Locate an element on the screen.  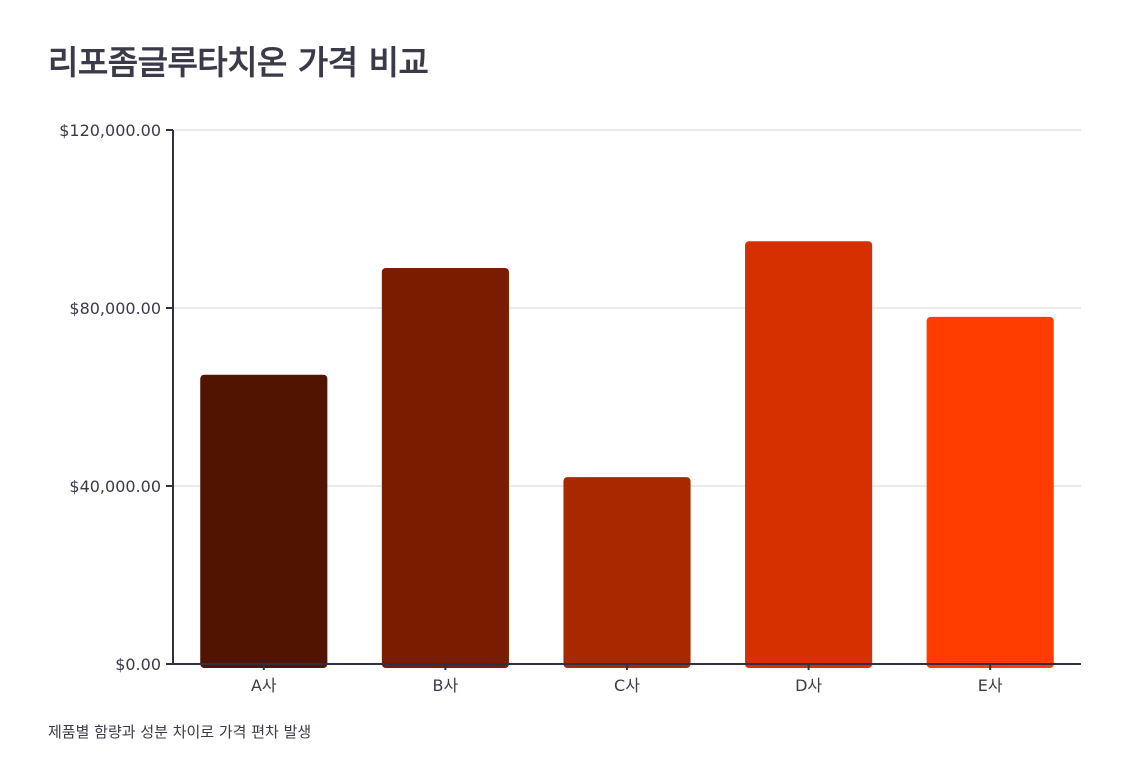
chart-footnote: 제품별 함량과 성분 차이로 가격 편차 발생 is located at coordinates (180, 732).